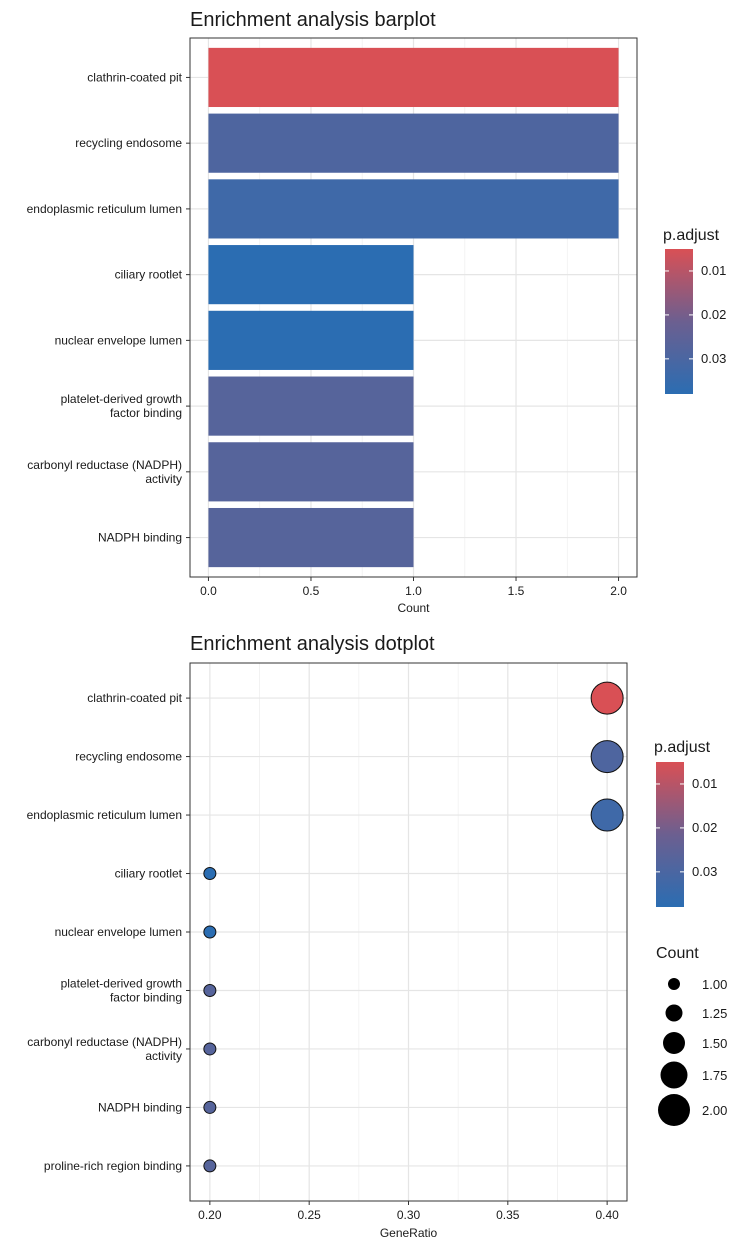 The image size is (750, 1250). I want to click on dotplot-x-tick-label: 0.20, so click(210, 1215).